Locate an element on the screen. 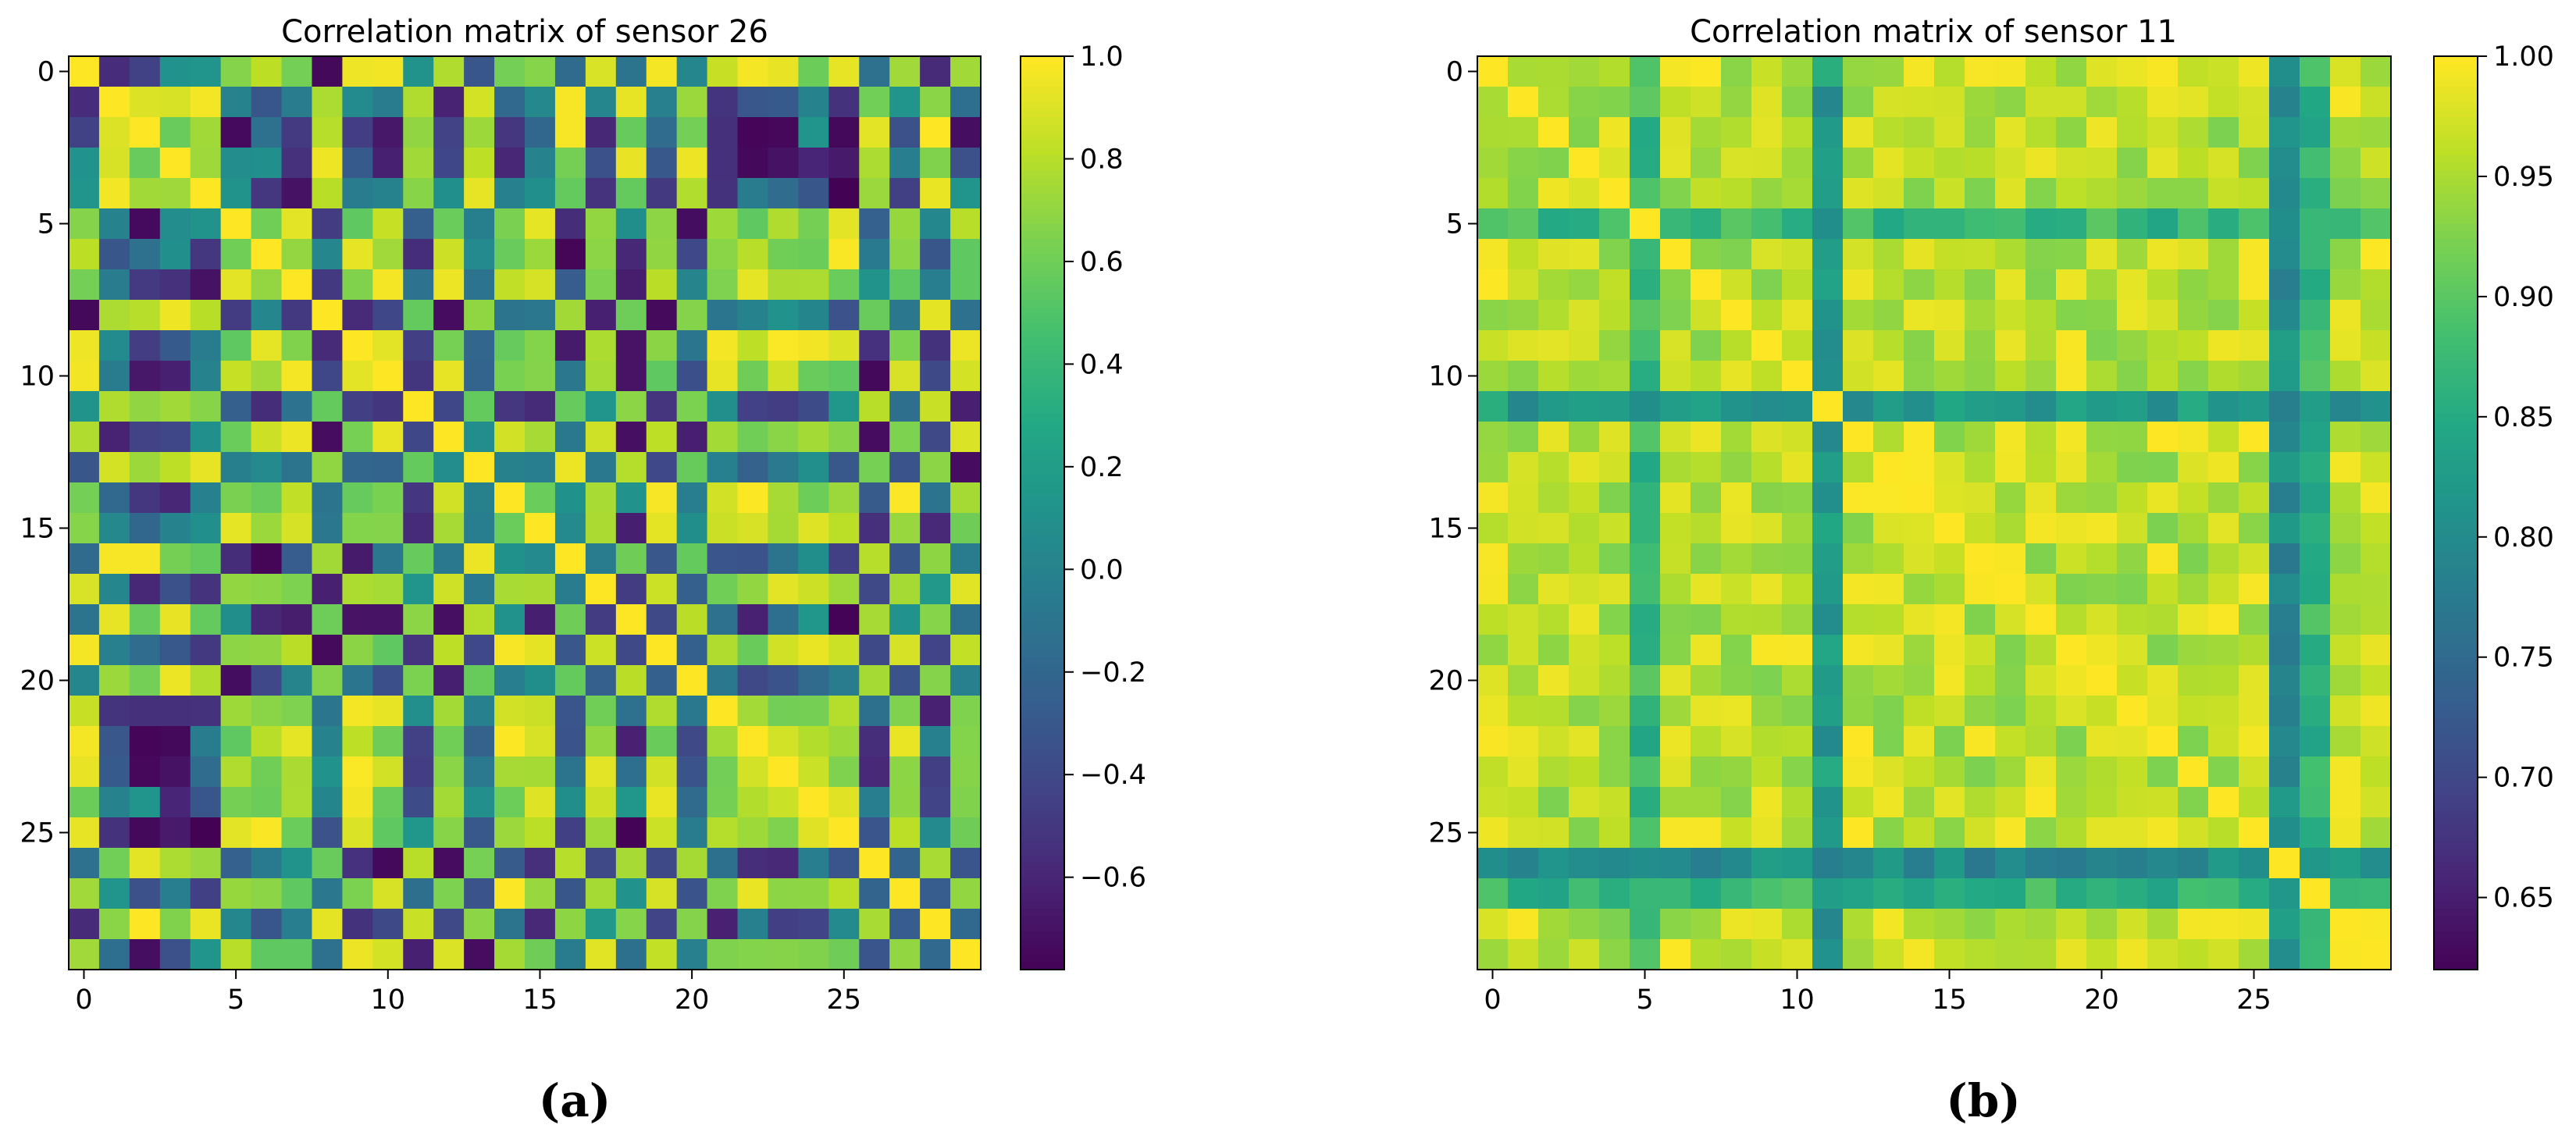  panel-a-caption: (a) is located at coordinates (575, 1100).